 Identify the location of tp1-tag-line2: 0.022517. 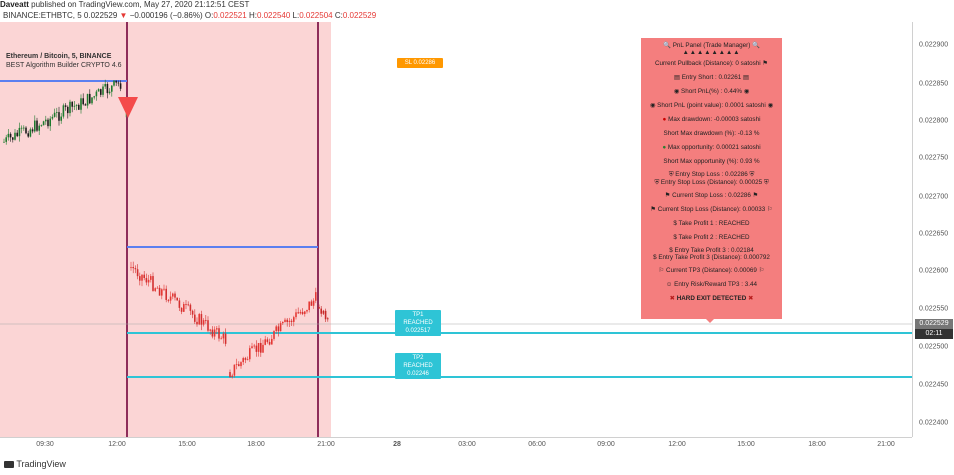
(418, 331).